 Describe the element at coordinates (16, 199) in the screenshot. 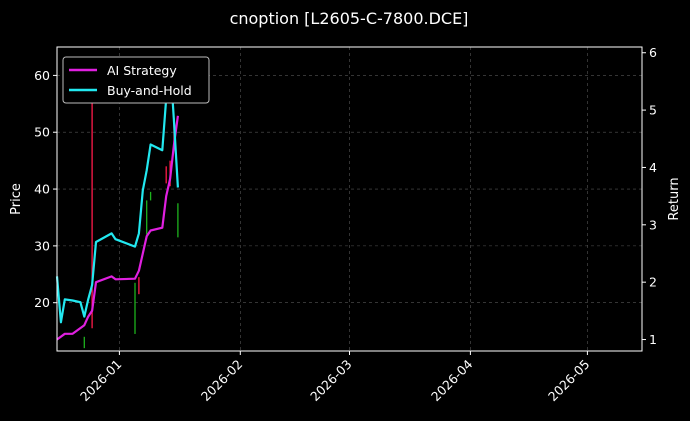

I see `y-axis-label-left: Price` at that location.